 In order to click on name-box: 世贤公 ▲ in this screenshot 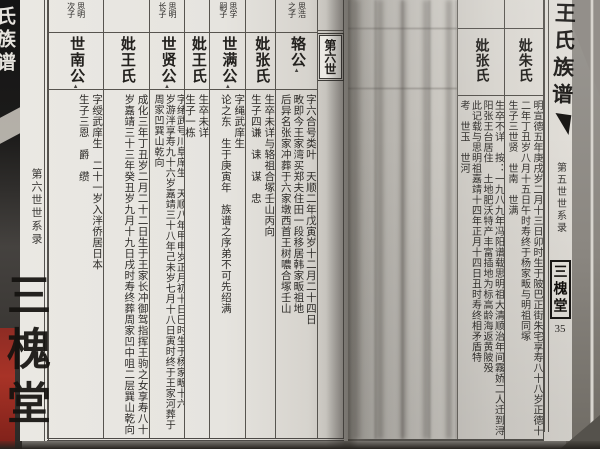, I will do `click(167, 61)`.